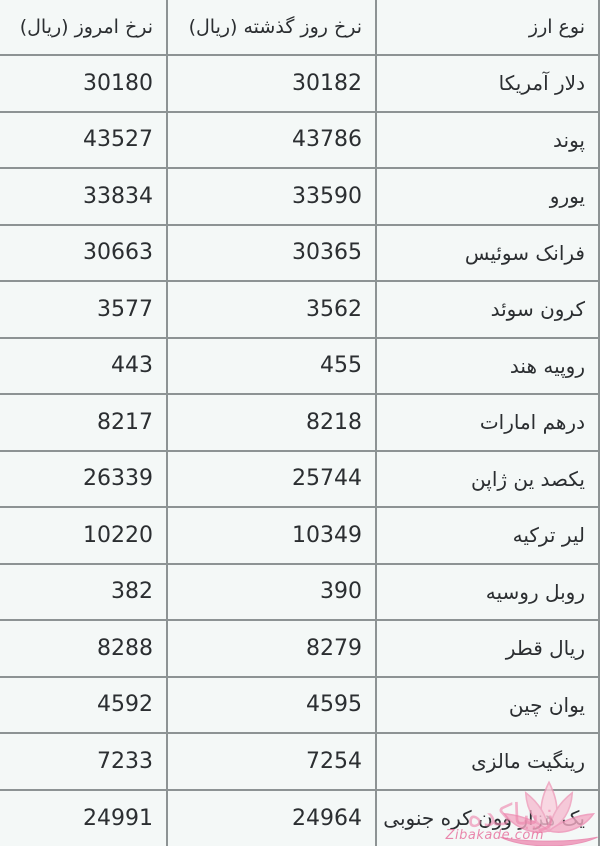  Describe the element at coordinates (271, 139) in the screenshot. I see `yesterday-rate-cell: 43786` at that location.